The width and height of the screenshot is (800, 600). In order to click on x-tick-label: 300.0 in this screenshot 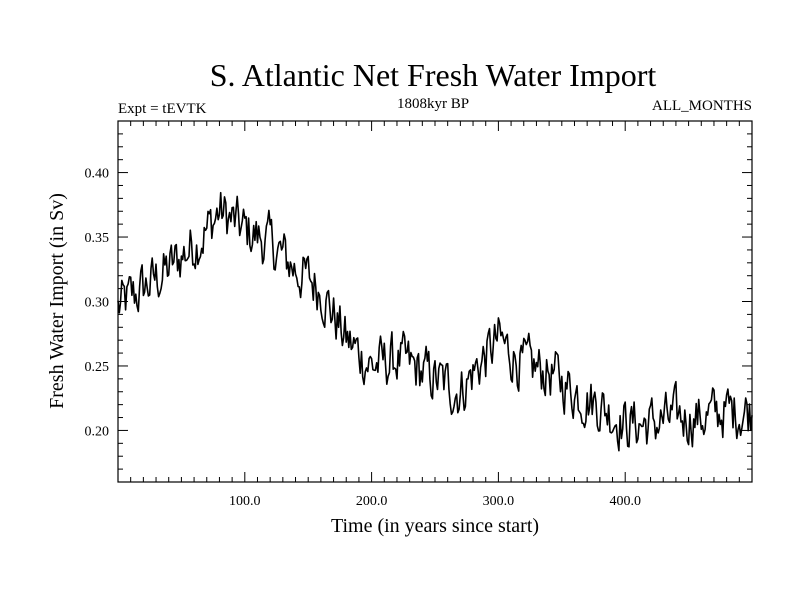, I will do `click(499, 501)`.